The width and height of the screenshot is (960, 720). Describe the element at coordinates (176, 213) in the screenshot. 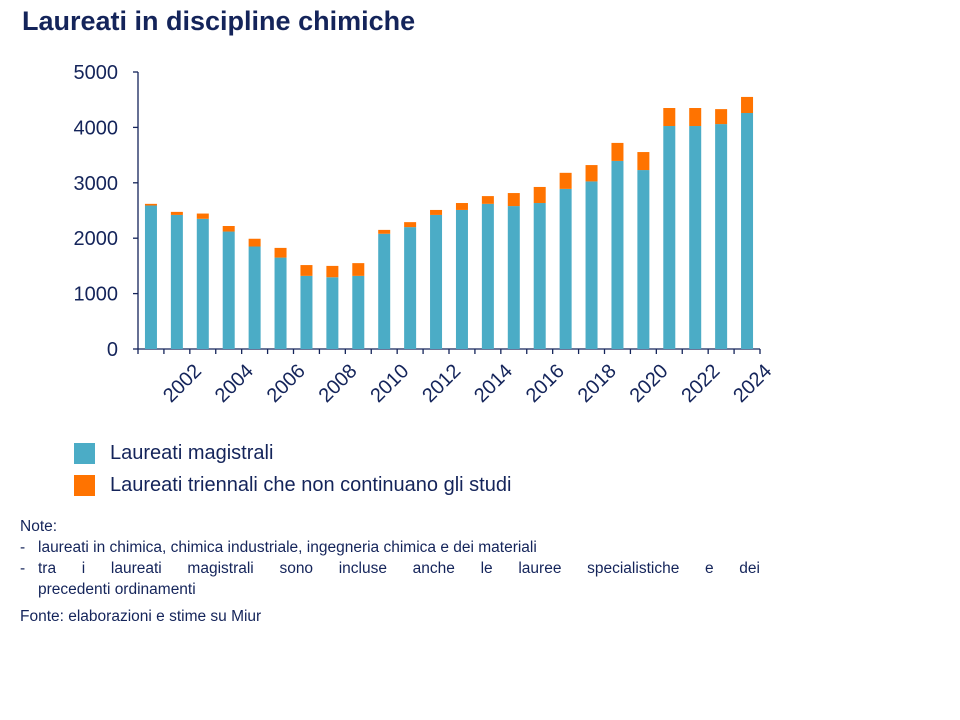

I see `bar-triennali-2002` at that location.